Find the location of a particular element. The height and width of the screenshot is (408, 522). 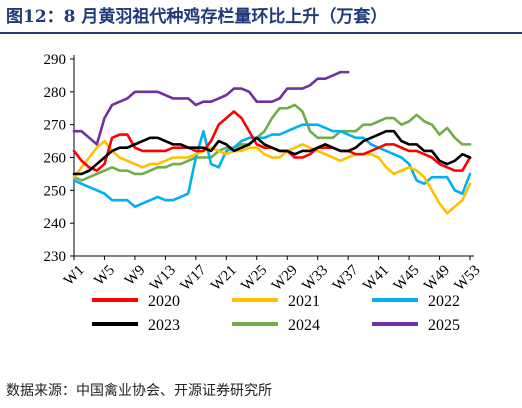

x-tick-label: W29 is located at coordinates (285, 278).